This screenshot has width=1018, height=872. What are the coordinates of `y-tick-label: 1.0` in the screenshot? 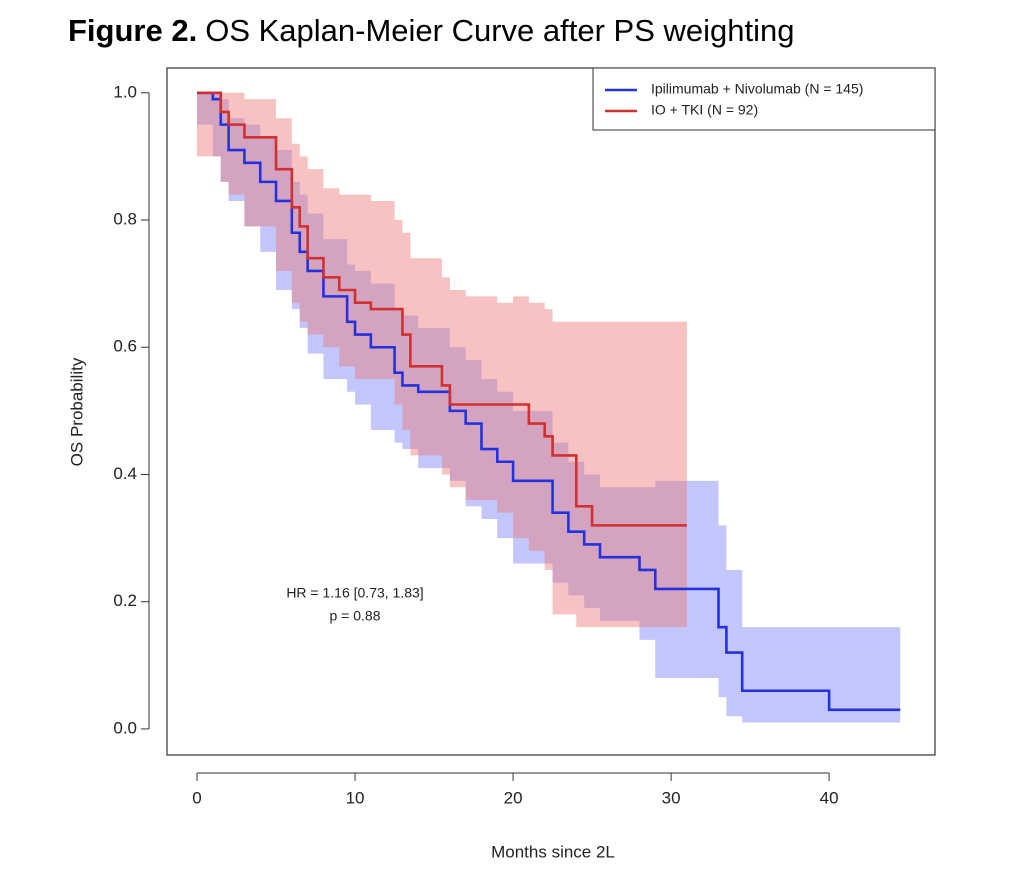 It's located at (125, 91).